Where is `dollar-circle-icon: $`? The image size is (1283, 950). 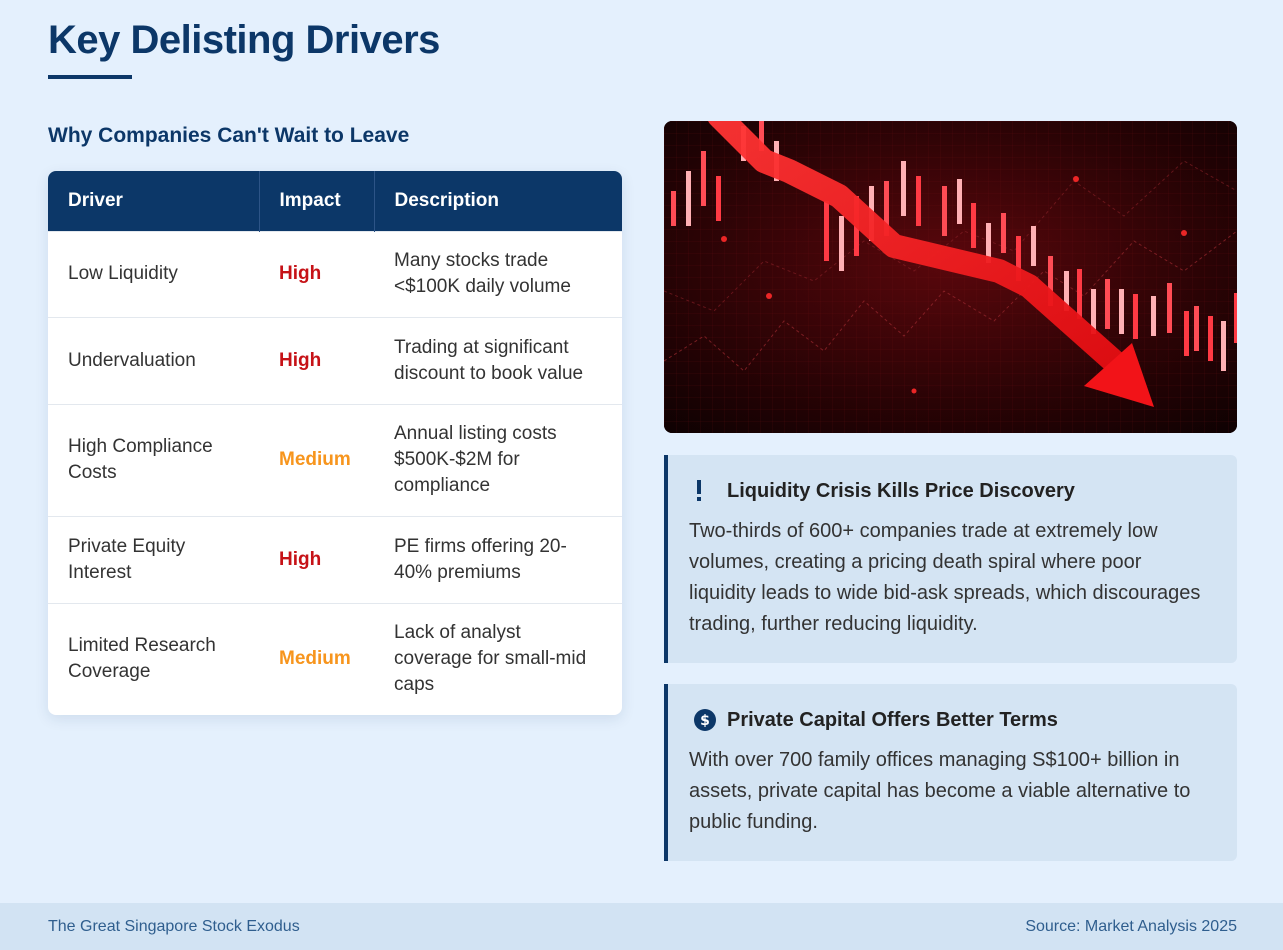
dollar-circle-icon: $ is located at coordinates (708, 720).